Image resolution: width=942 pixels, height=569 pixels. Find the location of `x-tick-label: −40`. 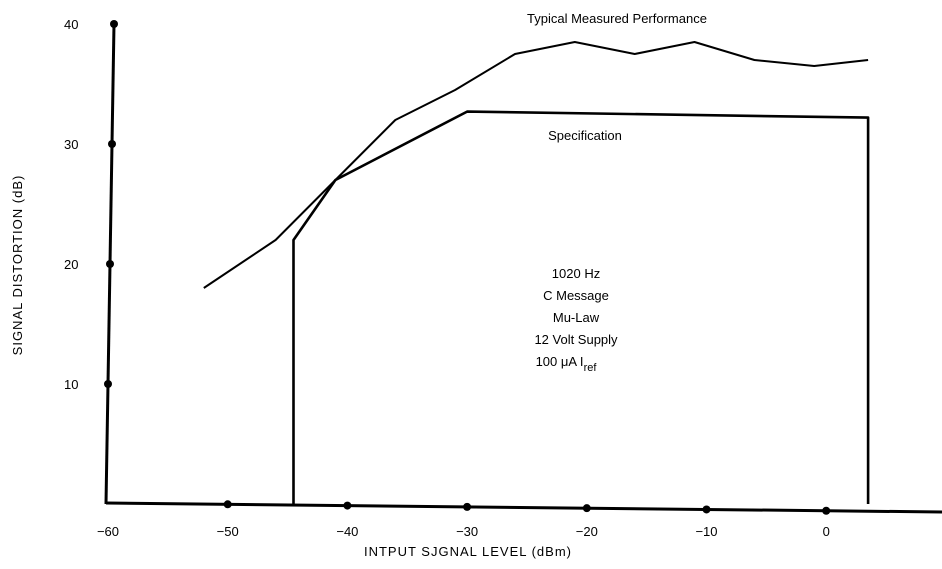

x-tick-label: −40 is located at coordinates (347, 531).